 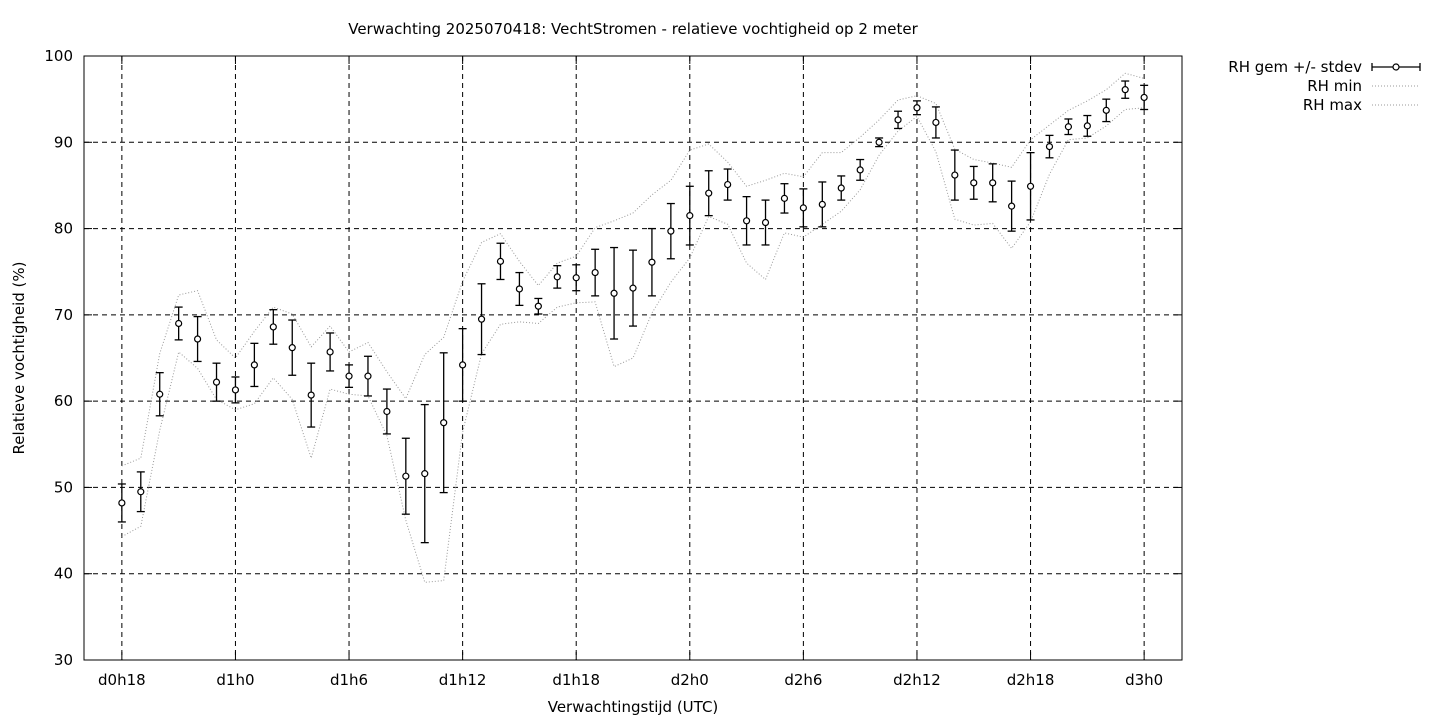 I want to click on legend-label-max: RH max, so click(x=1332, y=105).